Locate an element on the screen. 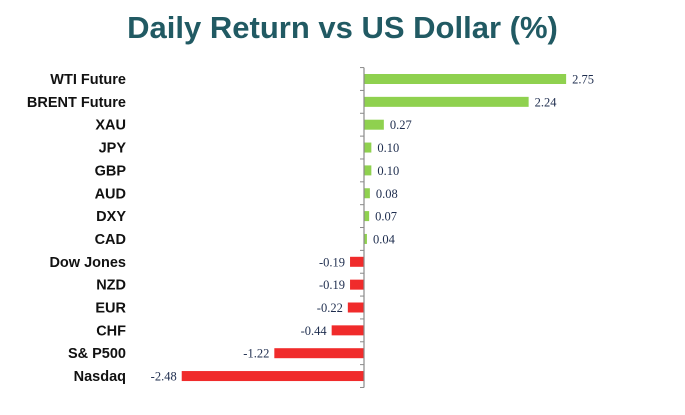  value-label: -0.44 is located at coordinates (314, 331).